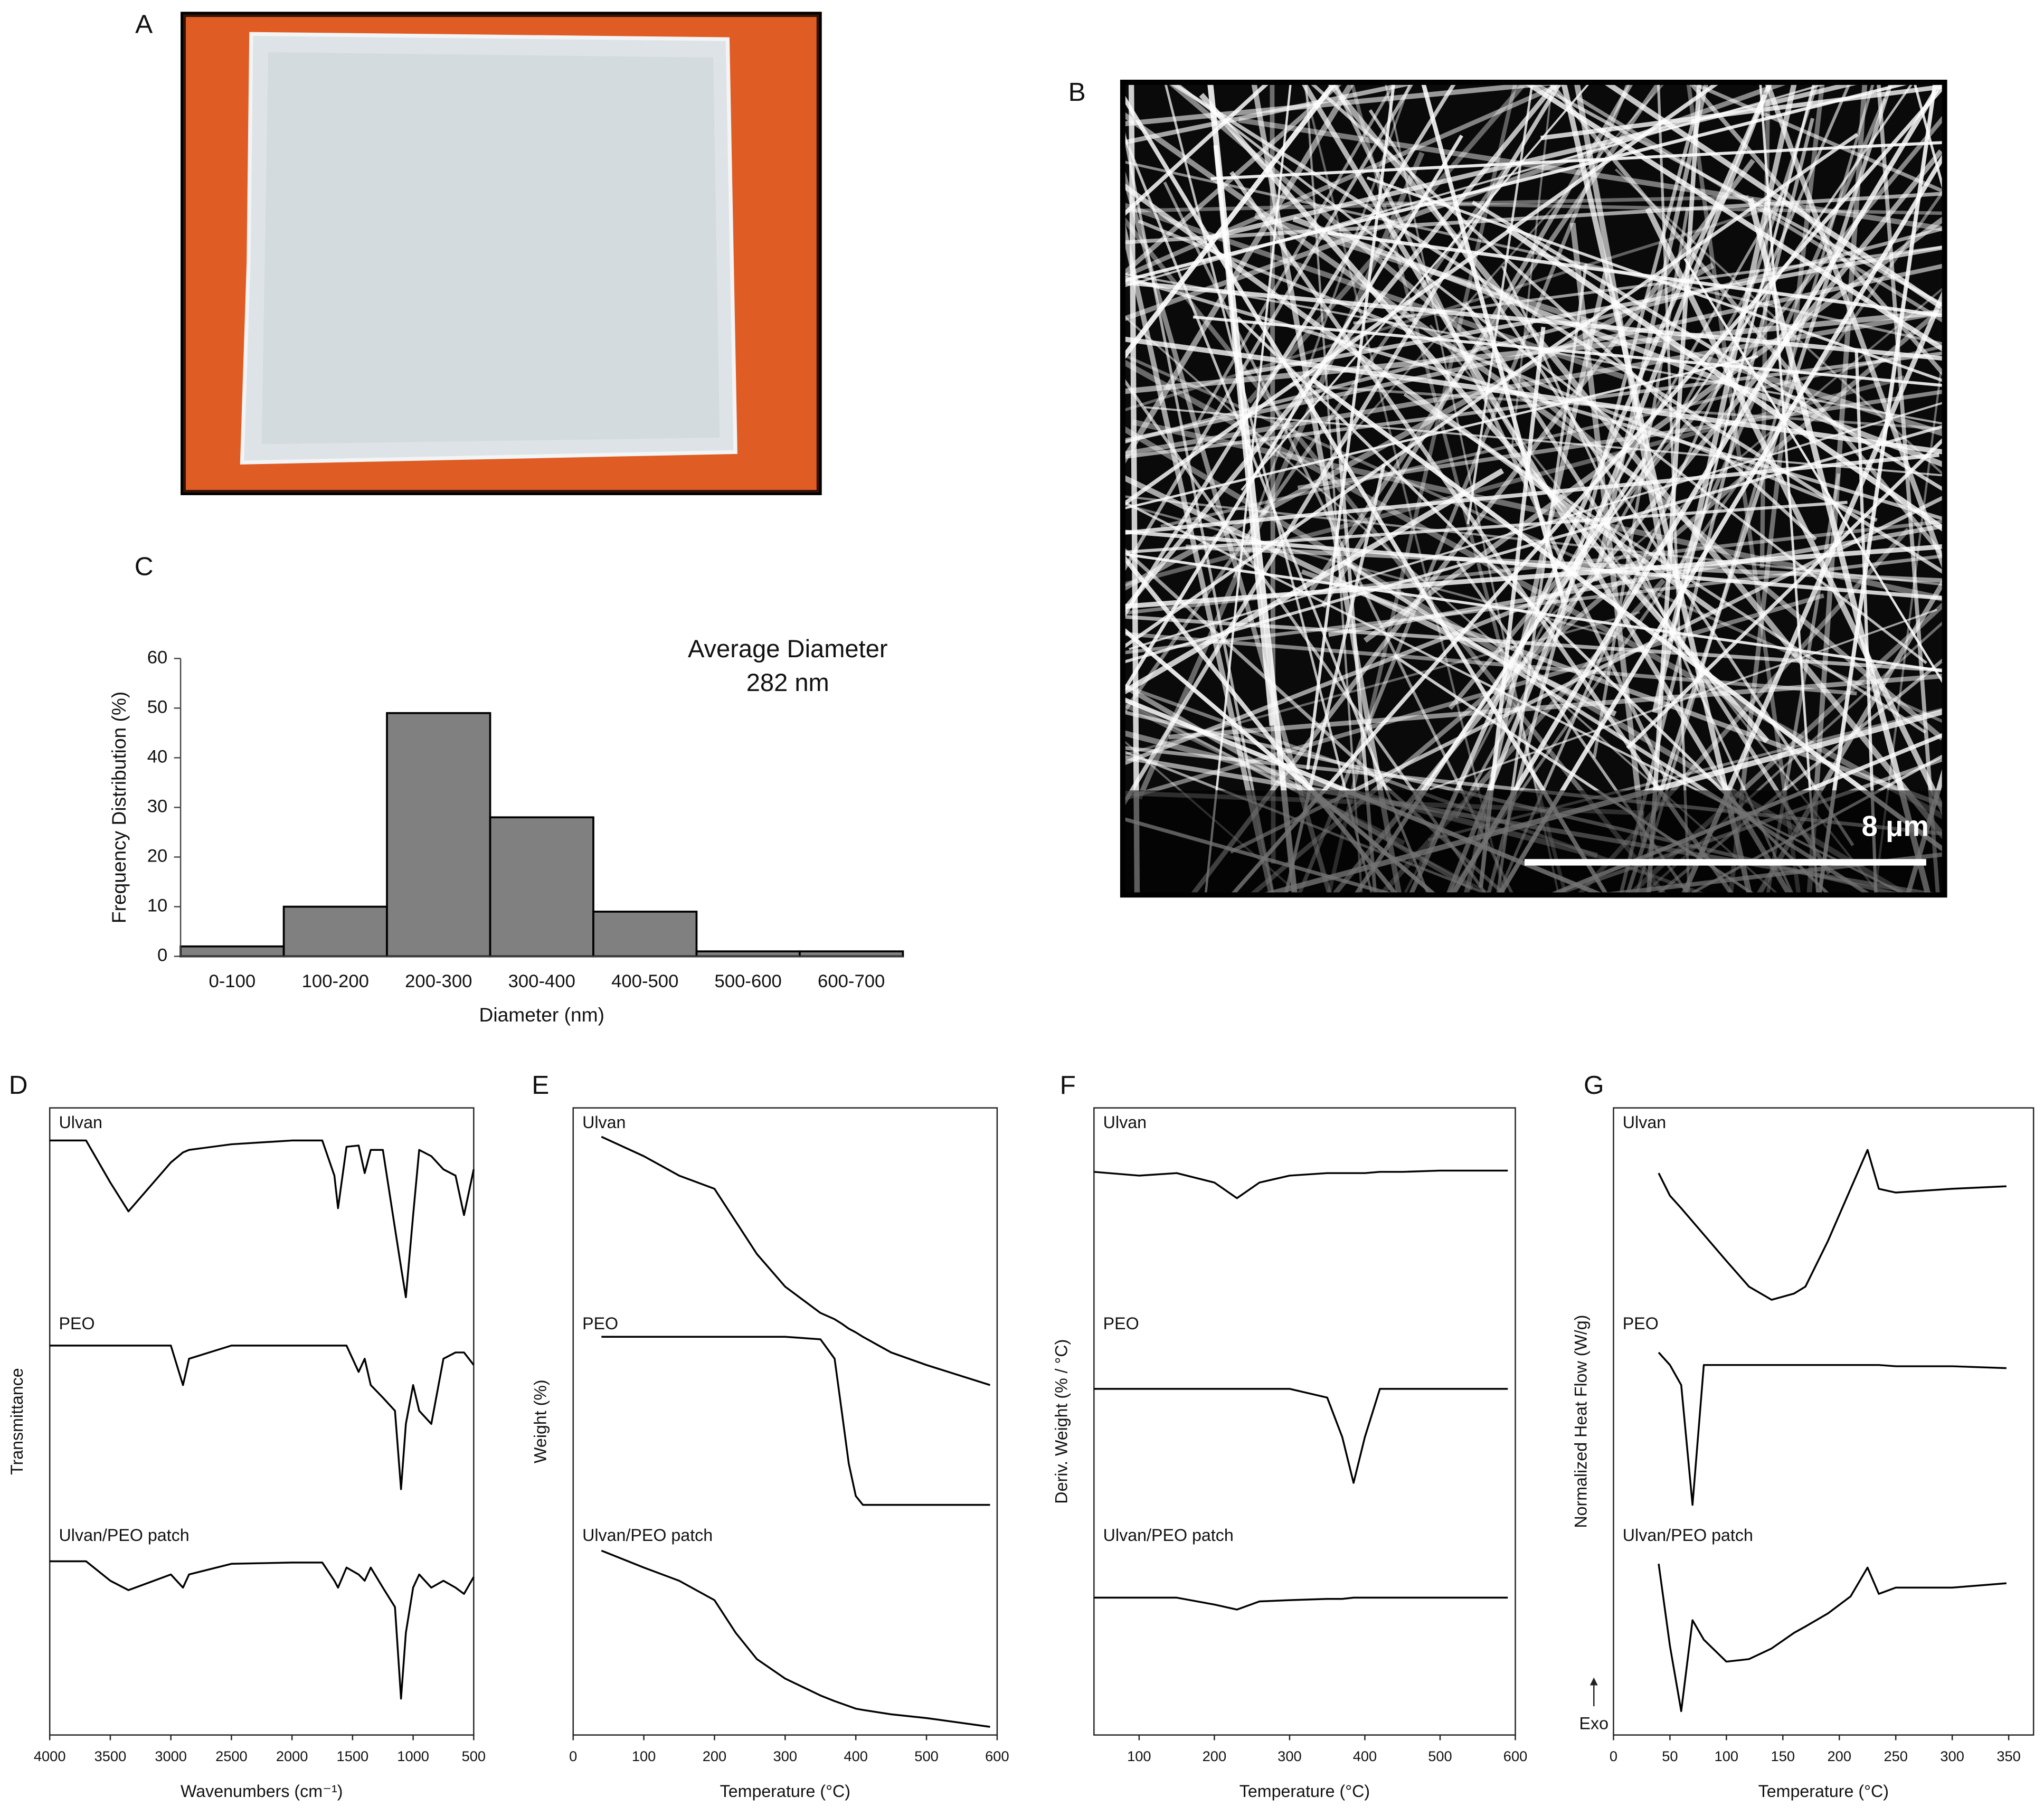  What do you see at coordinates (231, 1756) in the screenshot?
I see `x-tick-label: 2500` at bounding box center [231, 1756].